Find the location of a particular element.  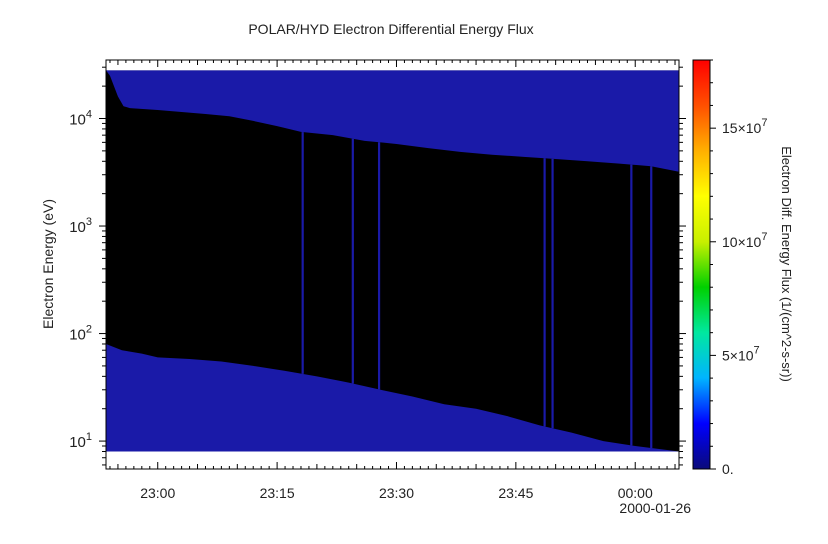

low-energy-flux-band is located at coordinates (392, 397).